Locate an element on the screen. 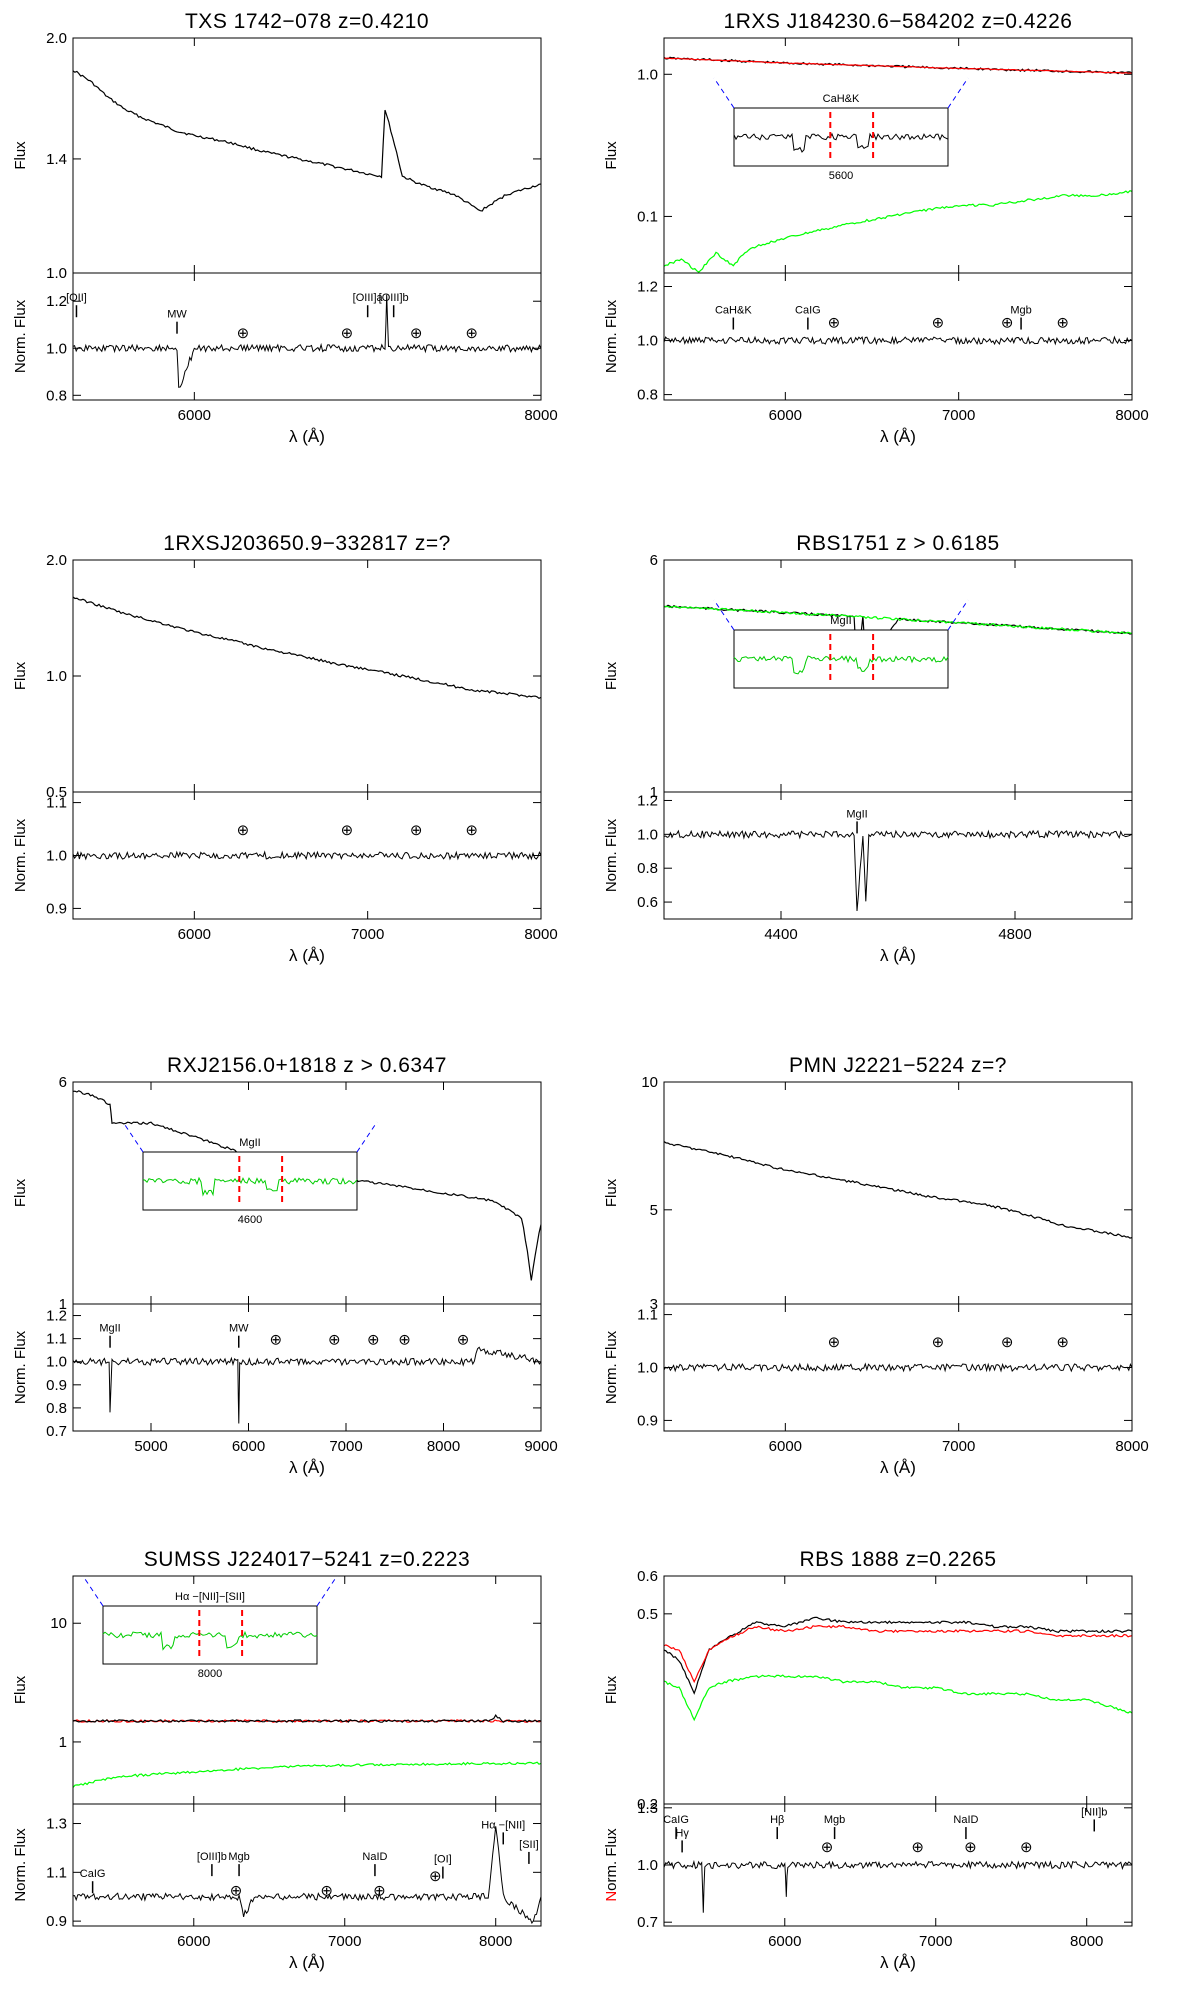 This screenshot has height=2000, width=1200. line-label: CaH&K is located at coordinates (733, 311).